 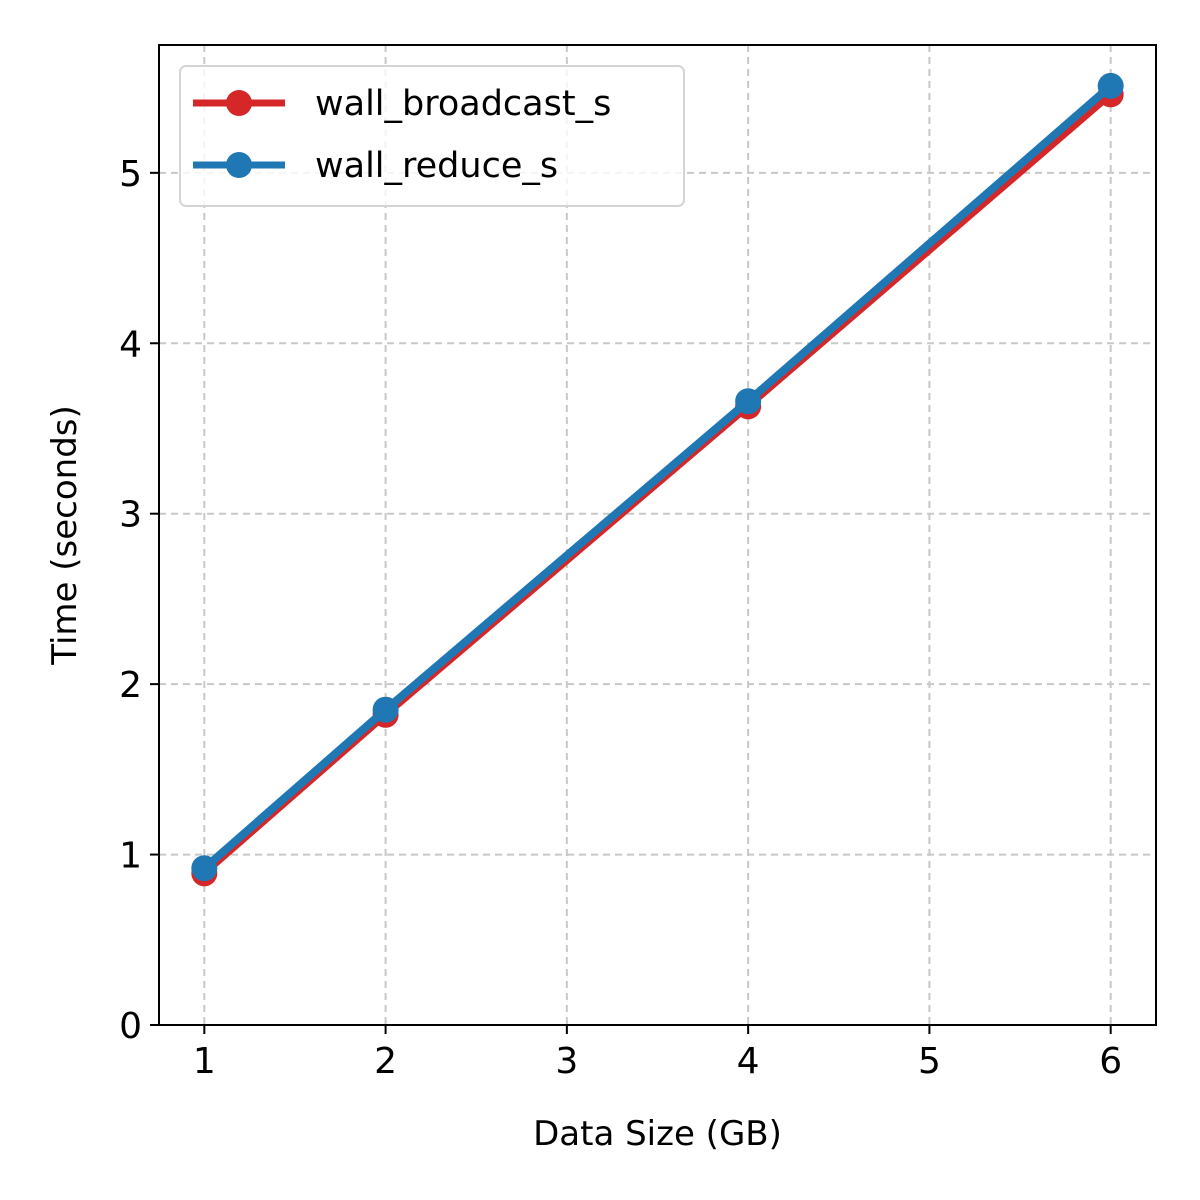 I want to click on x-tick-label: 5, so click(x=929, y=1061).